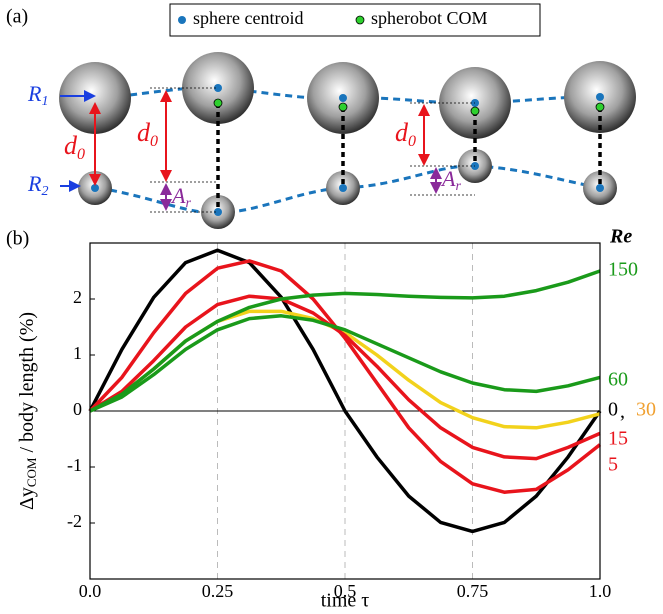 This screenshot has height=614, width=663. What do you see at coordinates (623, 270) in the screenshot?
I see `legend-label: 150` at bounding box center [623, 270].